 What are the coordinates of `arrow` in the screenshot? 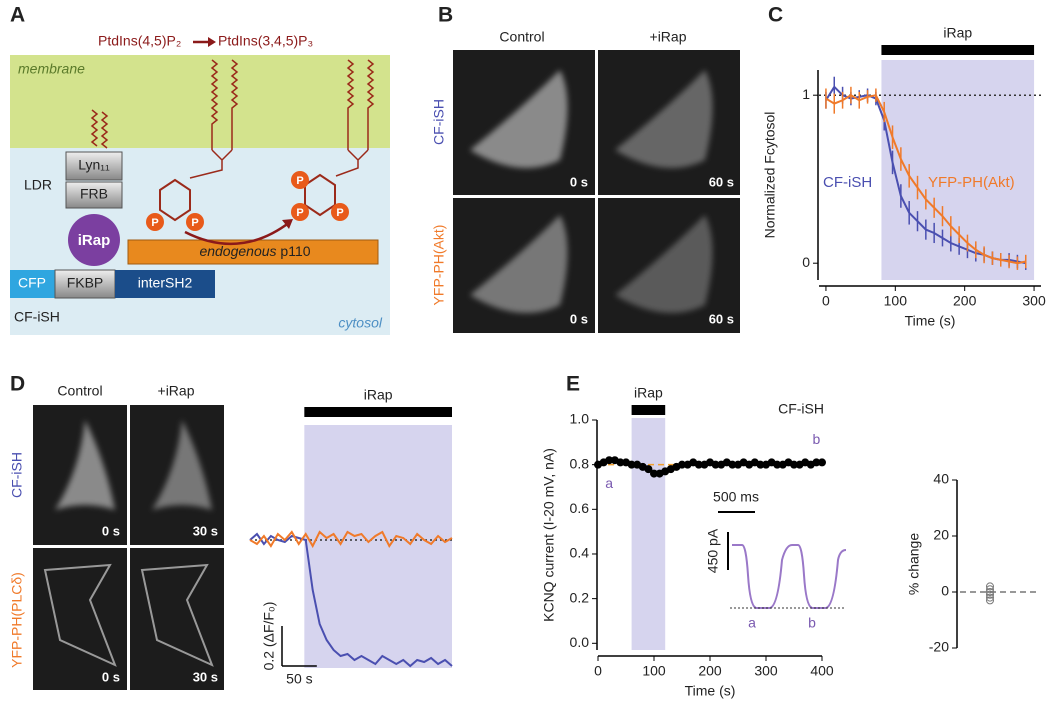 It's located at (237, 233).